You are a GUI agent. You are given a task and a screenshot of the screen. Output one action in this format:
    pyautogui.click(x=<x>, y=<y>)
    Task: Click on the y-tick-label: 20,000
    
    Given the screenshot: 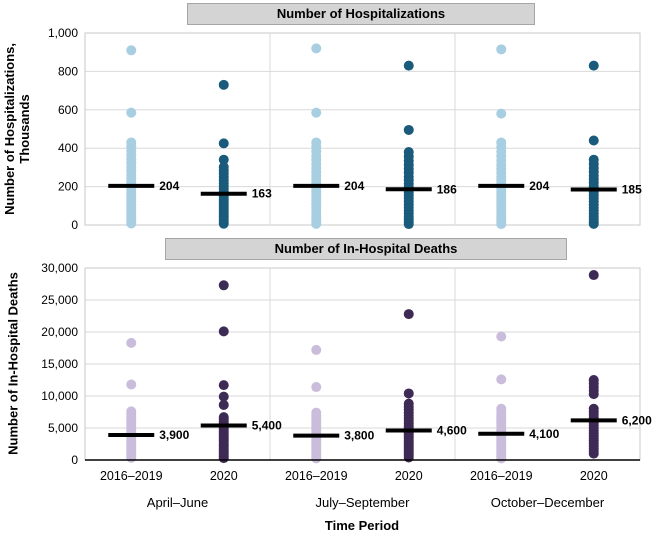 What is the action you would take?
    pyautogui.click(x=59, y=332)
    